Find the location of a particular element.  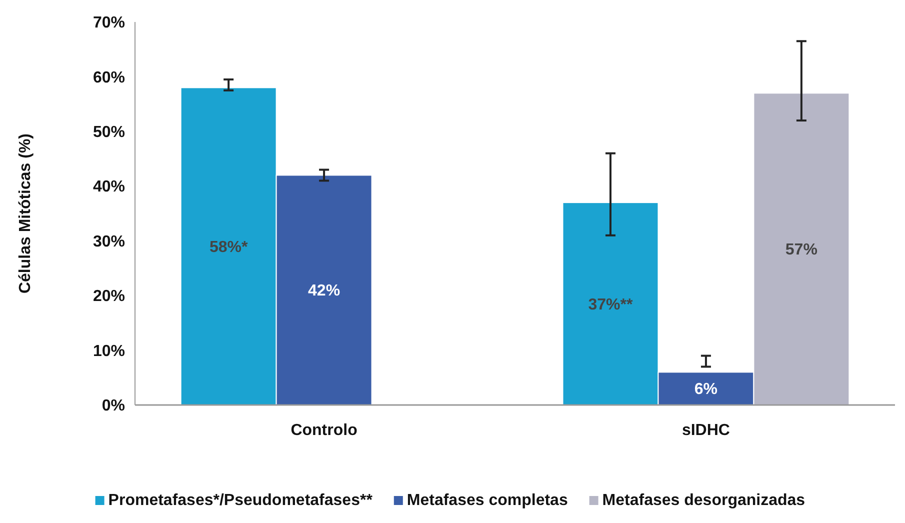

data-label: 37%** is located at coordinates (611, 305).